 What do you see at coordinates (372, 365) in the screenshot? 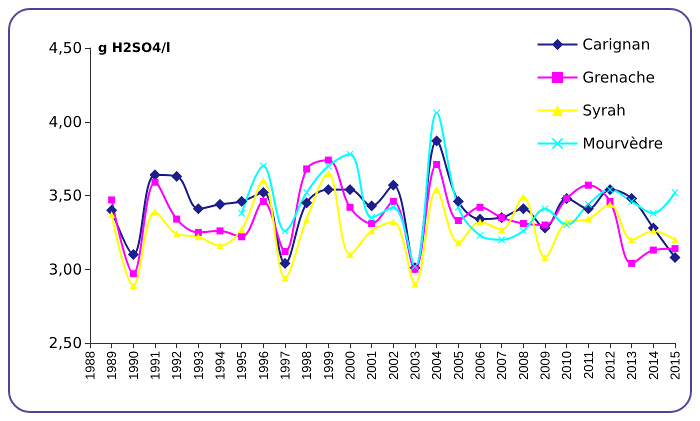
I see `x-tick-label: 2001` at bounding box center [372, 365].